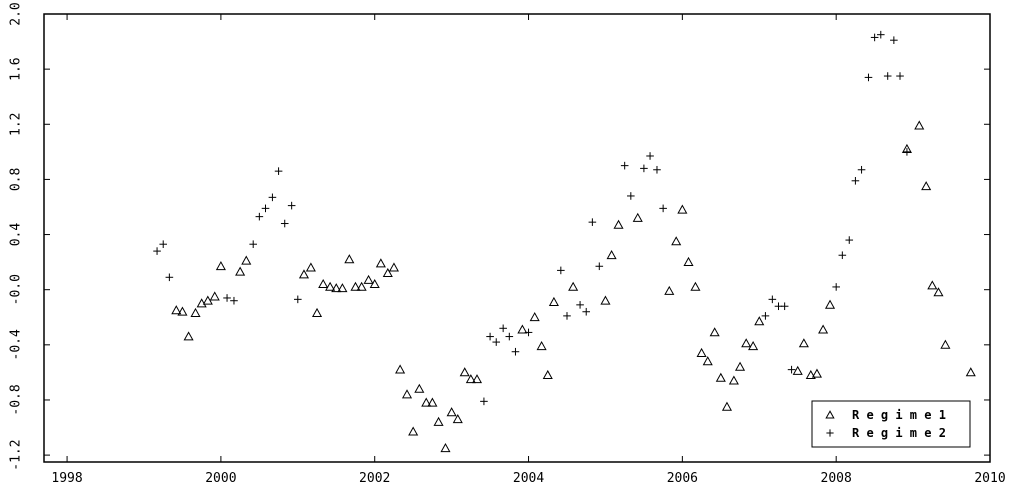  Describe the element at coordinates (16, 289) in the screenshot. I see `y-tick-label: -0.0` at that location.